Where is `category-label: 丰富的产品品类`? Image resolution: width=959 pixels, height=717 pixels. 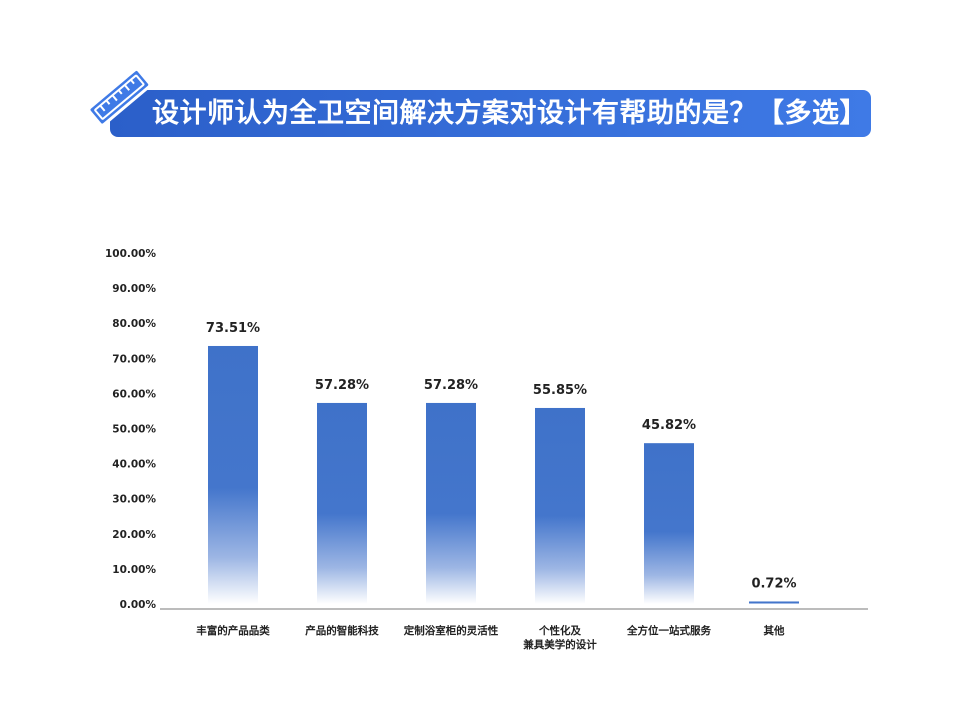
category-label: 丰富的产品品类 is located at coordinates (233, 630).